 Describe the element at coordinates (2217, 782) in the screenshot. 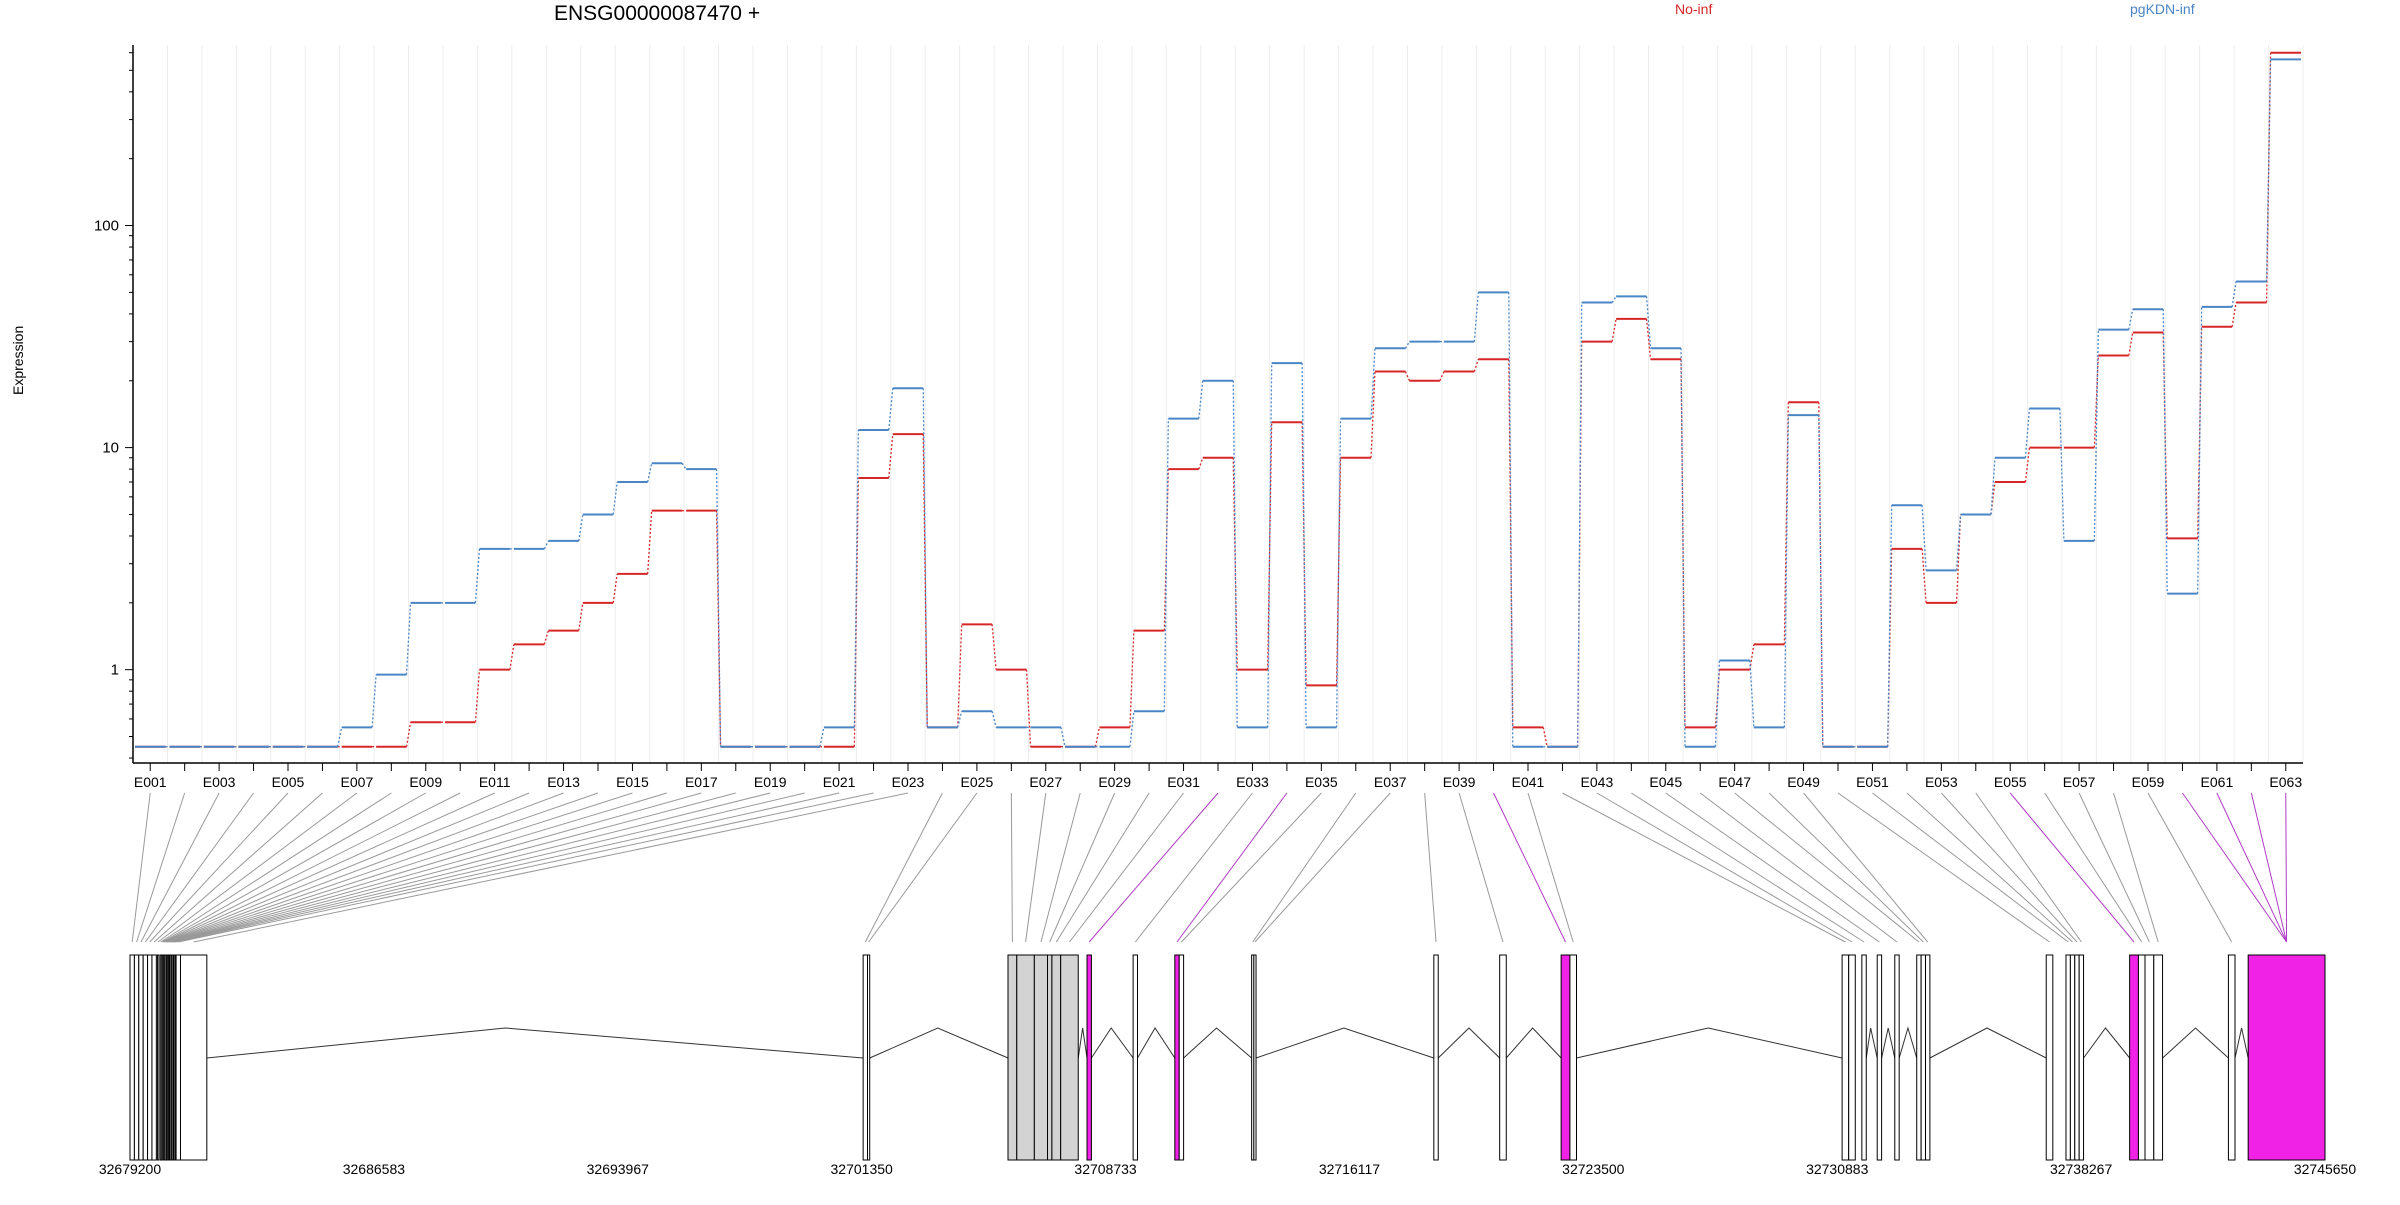

I see `x-tick-label: E061` at that location.